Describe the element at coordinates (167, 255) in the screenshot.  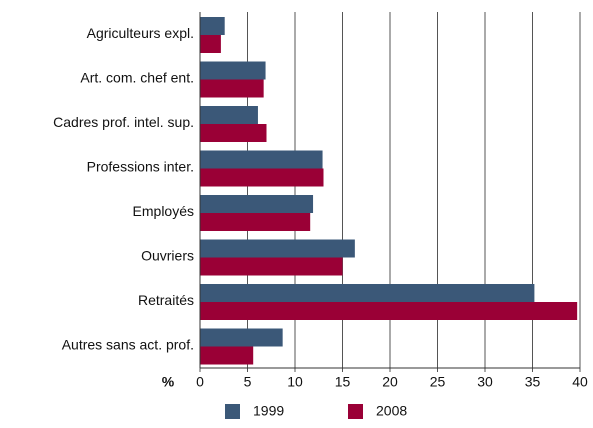
I see `y-tick-label: Ouvriers` at that location.